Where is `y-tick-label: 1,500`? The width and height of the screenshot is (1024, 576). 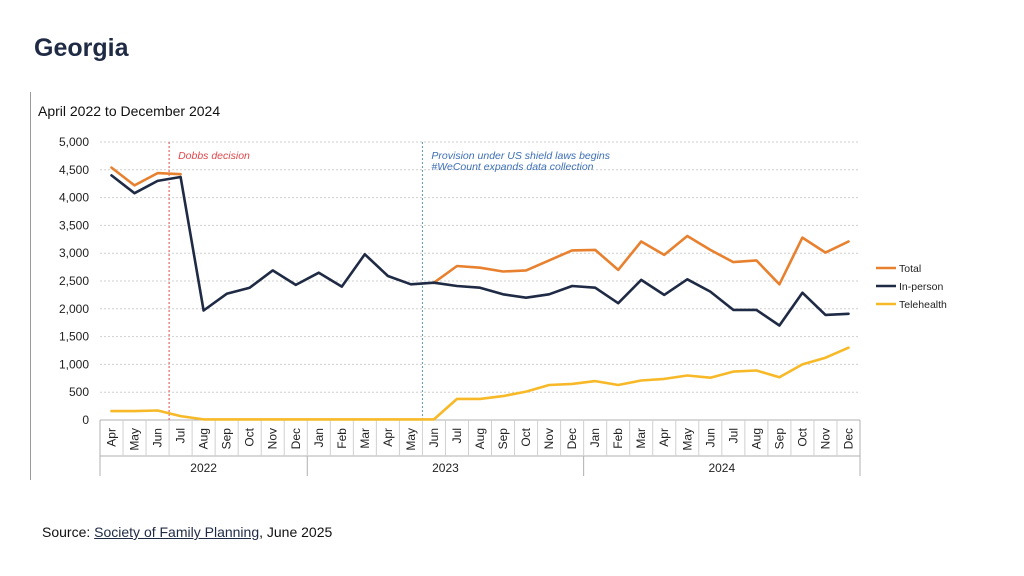 y-tick-label: 1,500 is located at coordinates (74, 337).